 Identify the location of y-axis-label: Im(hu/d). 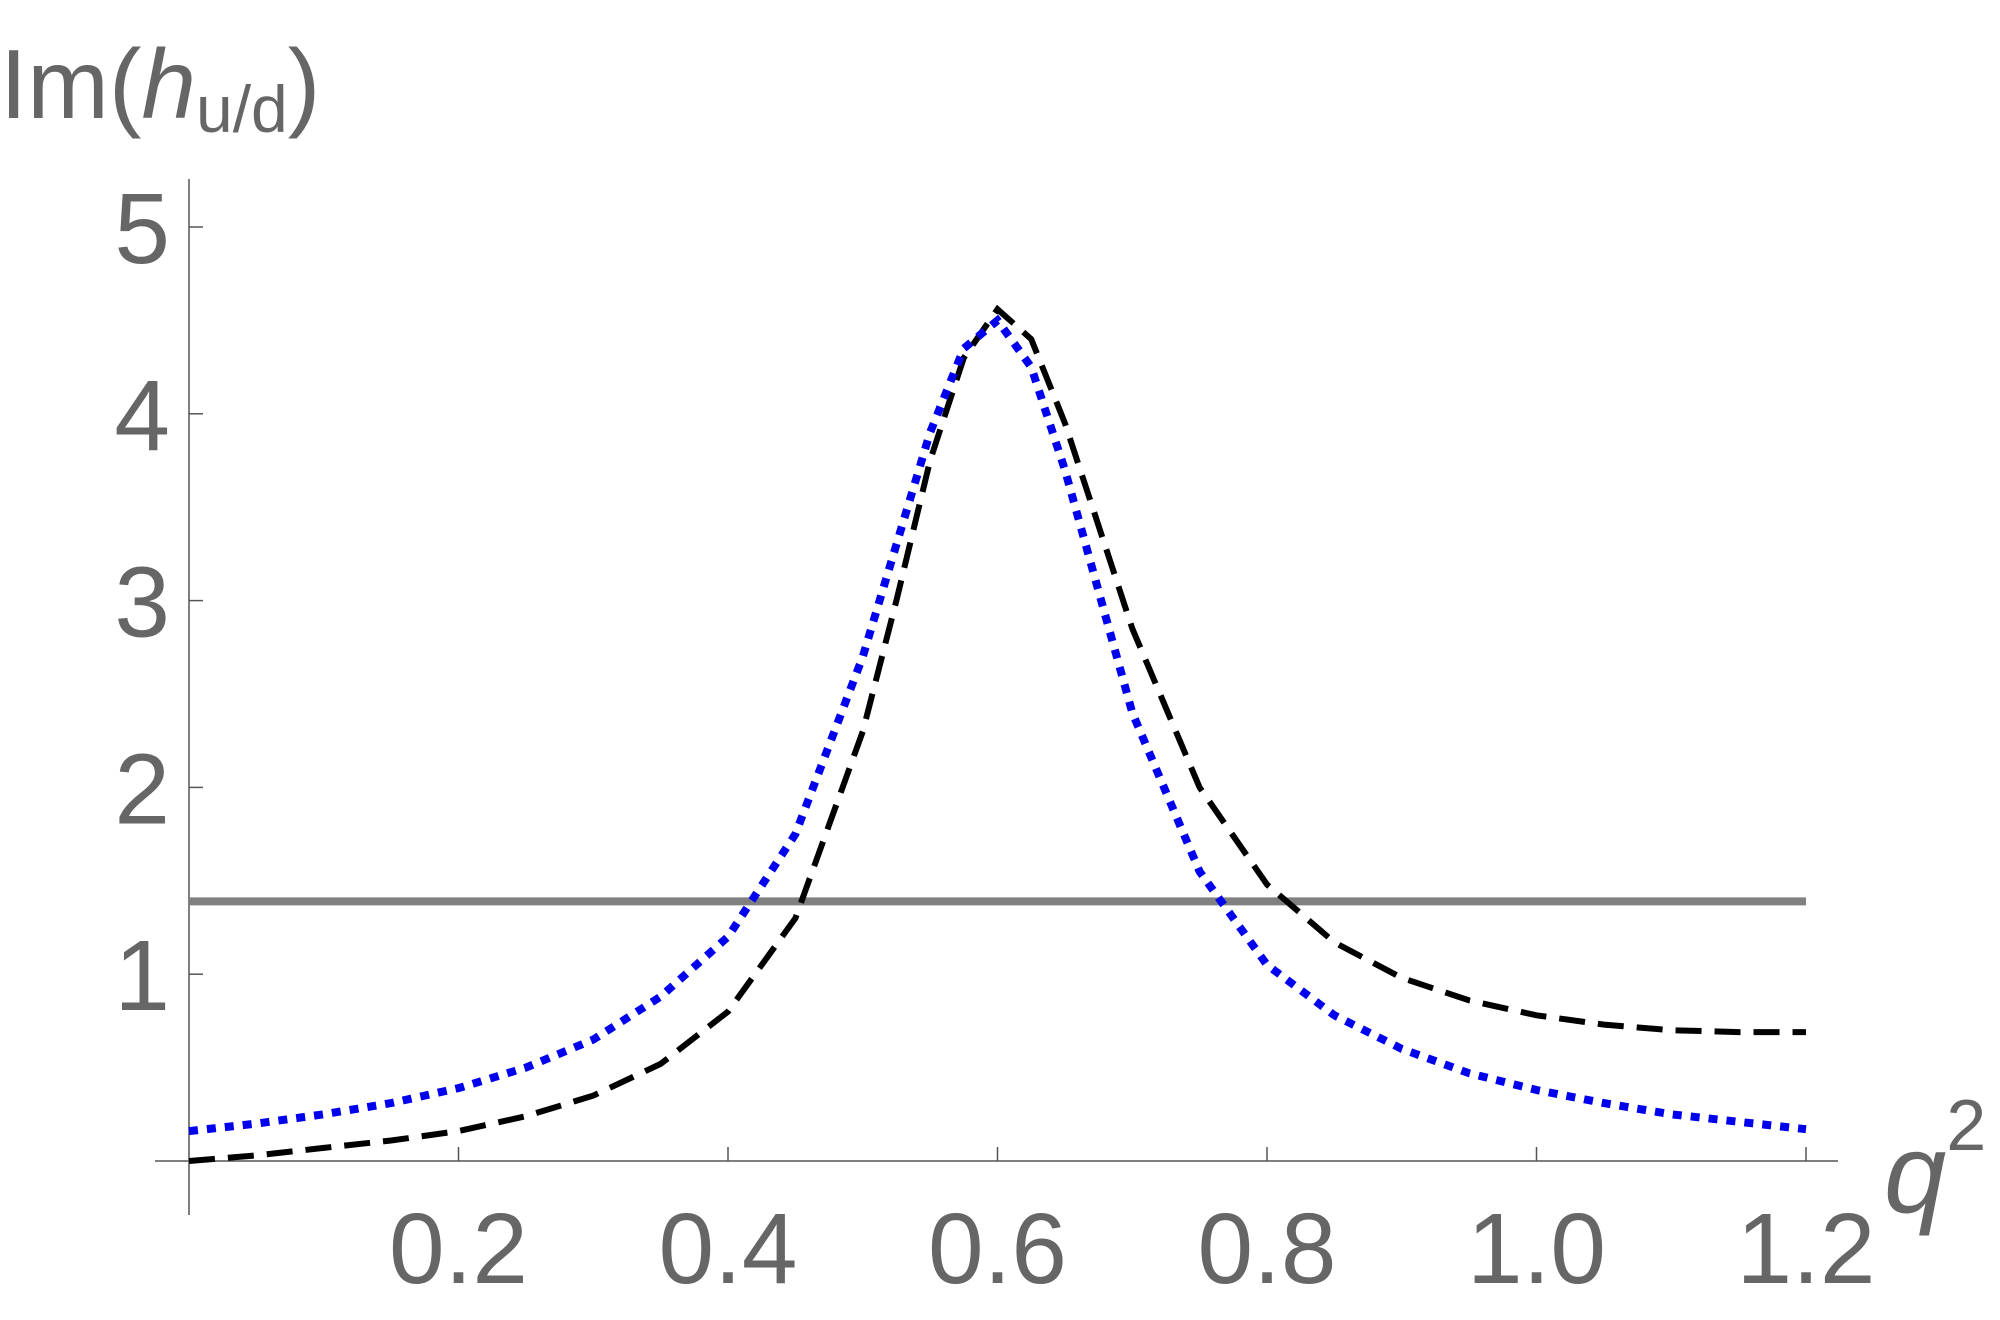
(160, 87).